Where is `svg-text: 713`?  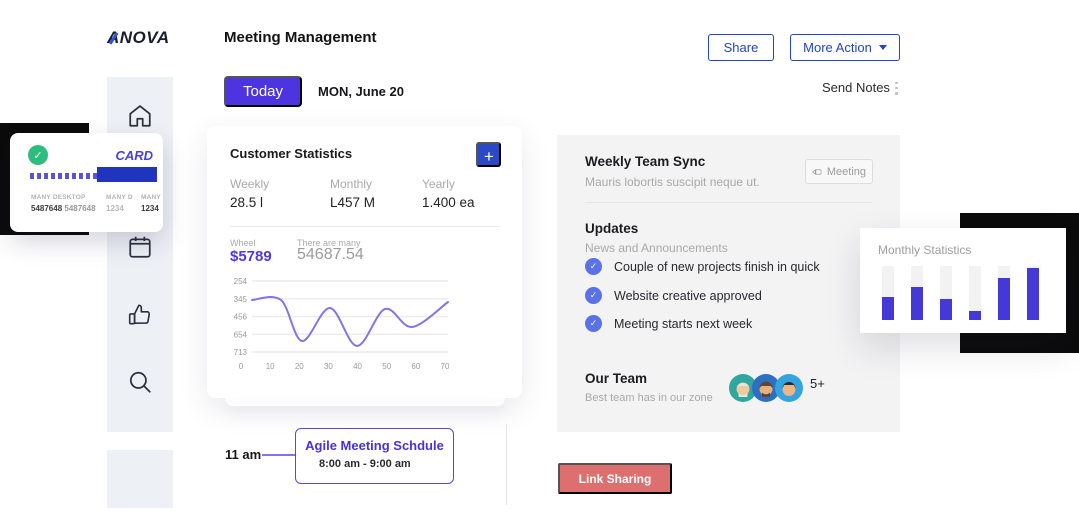 svg-text: 713 is located at coordinates (241, 352).